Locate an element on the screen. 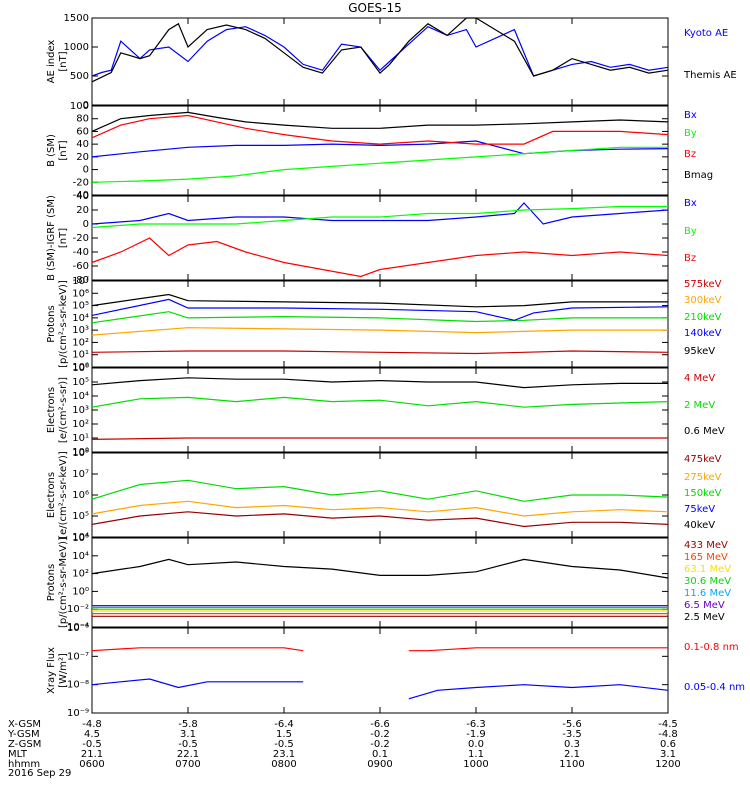  x-row-value: 1.1 is located at coordinates (476, 754).